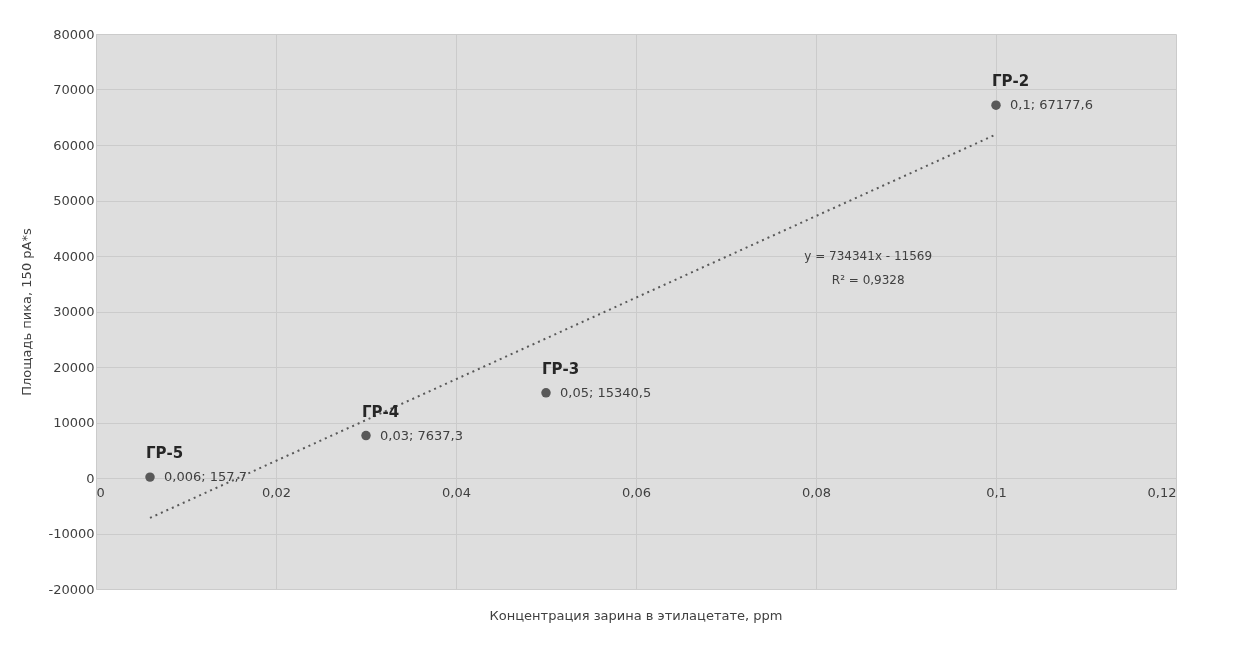  Describe the element at coordinates (74, 422) in the screenshot. I see `y-tick-label: 10000` at that location.